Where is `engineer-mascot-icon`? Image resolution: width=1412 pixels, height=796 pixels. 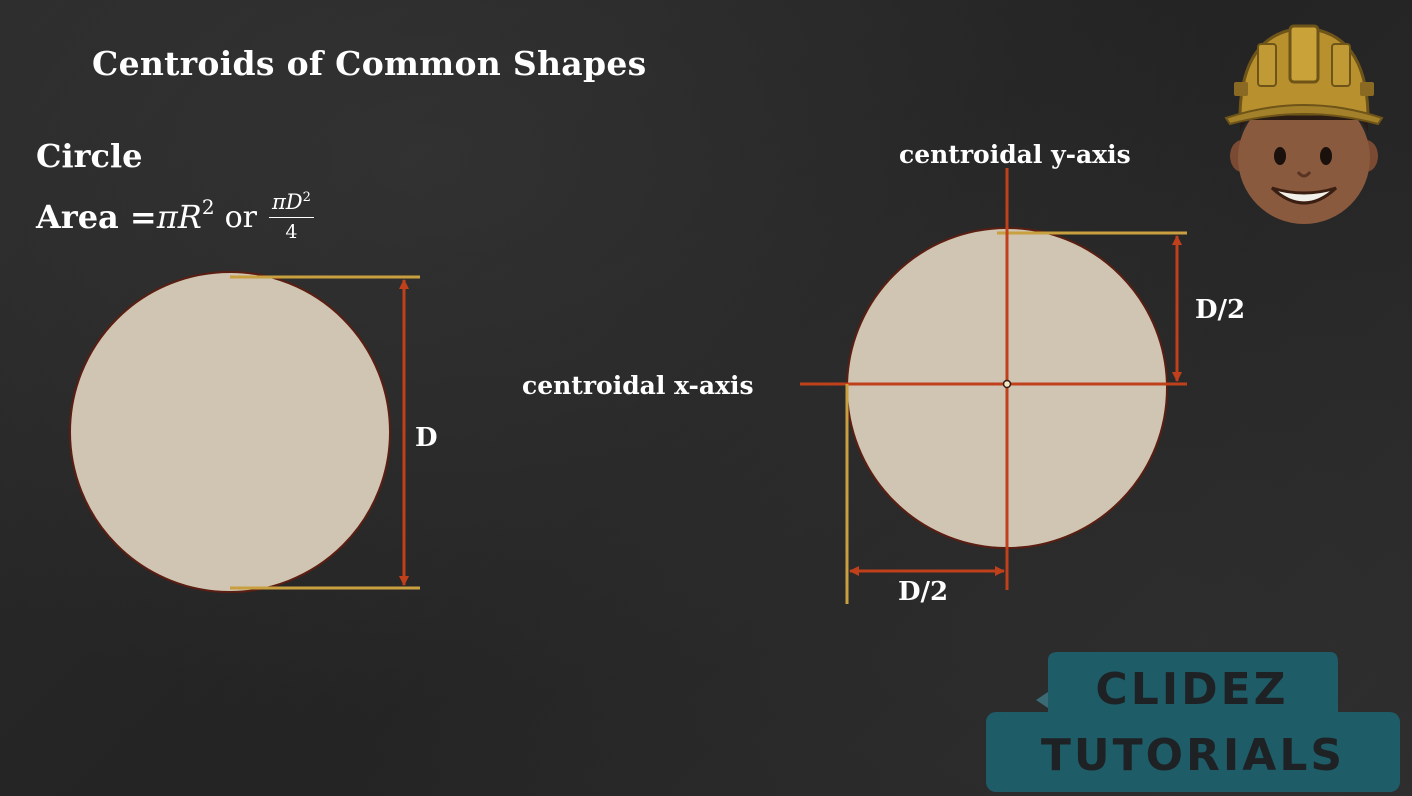 engineer-mascot-icon is located at coordinates (1304, 124).